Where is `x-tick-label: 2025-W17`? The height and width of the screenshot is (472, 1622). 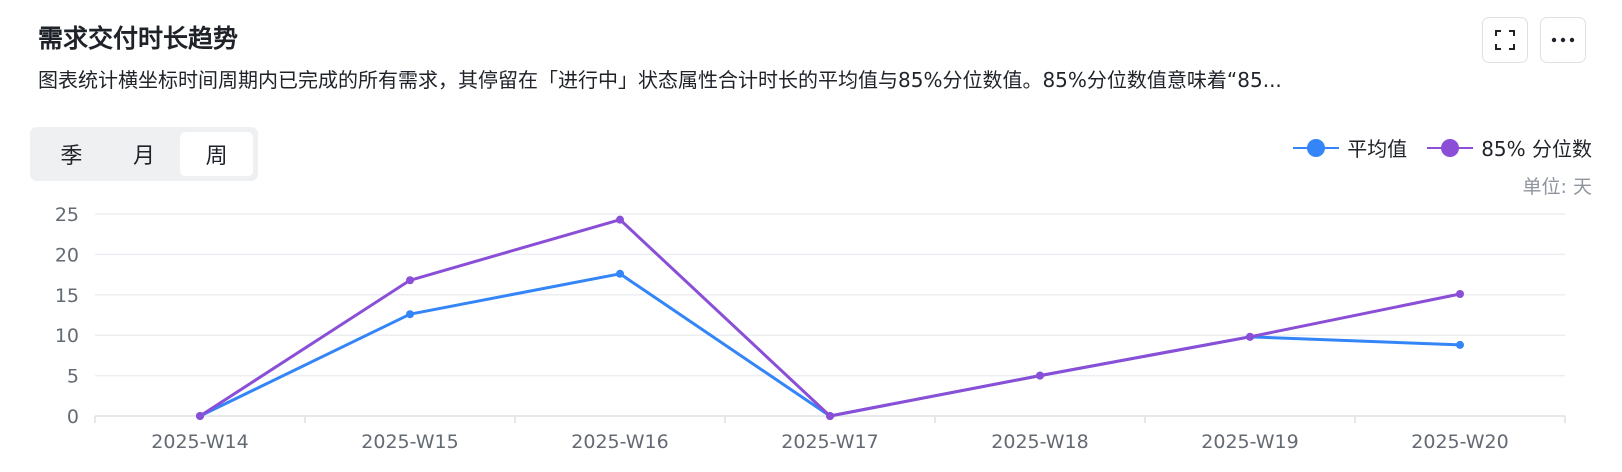 x-tick-label: 2025-W17 is located at coordinates (829, 442).